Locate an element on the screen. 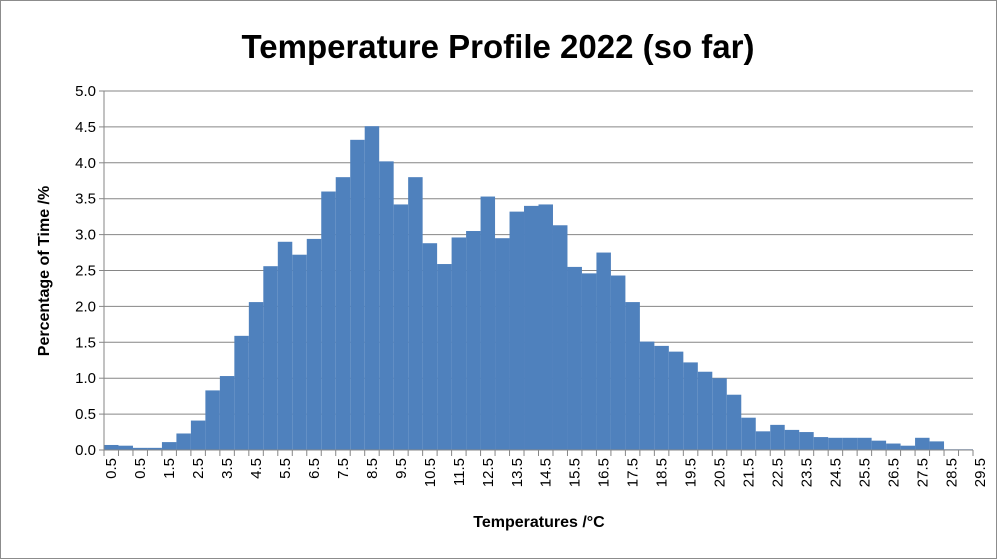  x-axis-title: Temperatures /°C is located at coordinates (539, 522).